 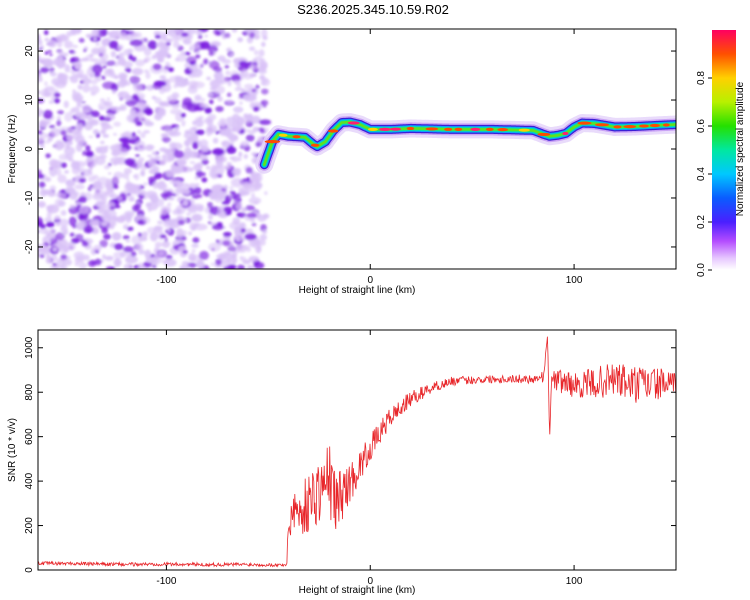 What do you see at coordinates (29, 391) in the screenshot?
I see `snr-y-tick-label: 800` at bounding box center [29, 391].